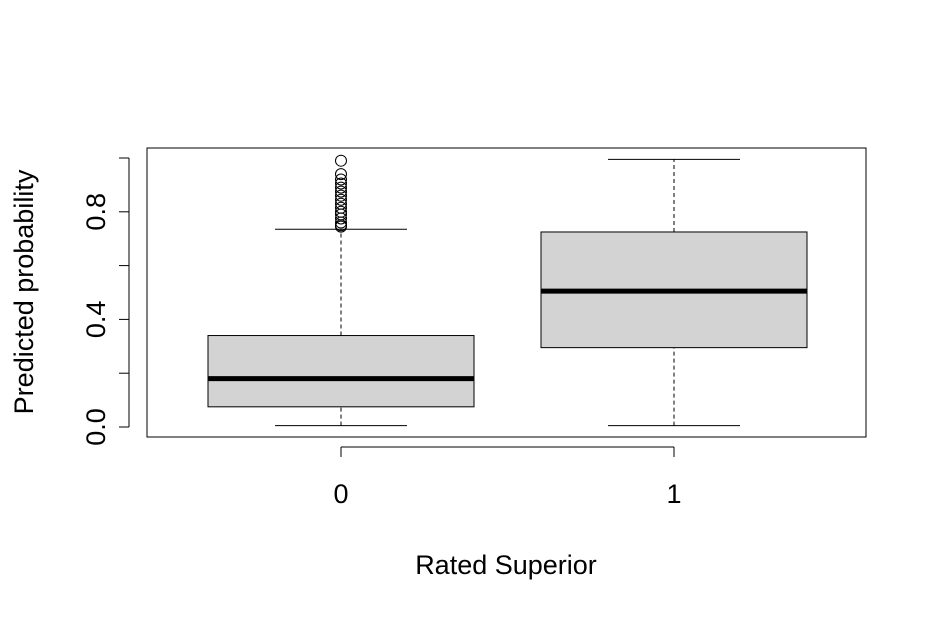  What do you see at coordinates (341, 371) in the screenshot?
I see `box-iqr` at bounding box center [341, 371].